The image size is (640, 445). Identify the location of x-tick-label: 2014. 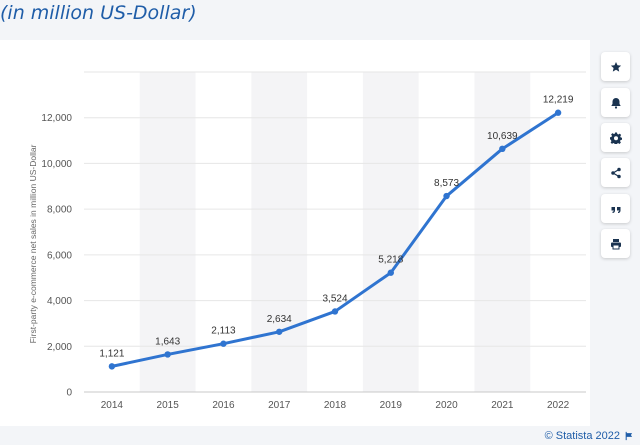
(112, 405).